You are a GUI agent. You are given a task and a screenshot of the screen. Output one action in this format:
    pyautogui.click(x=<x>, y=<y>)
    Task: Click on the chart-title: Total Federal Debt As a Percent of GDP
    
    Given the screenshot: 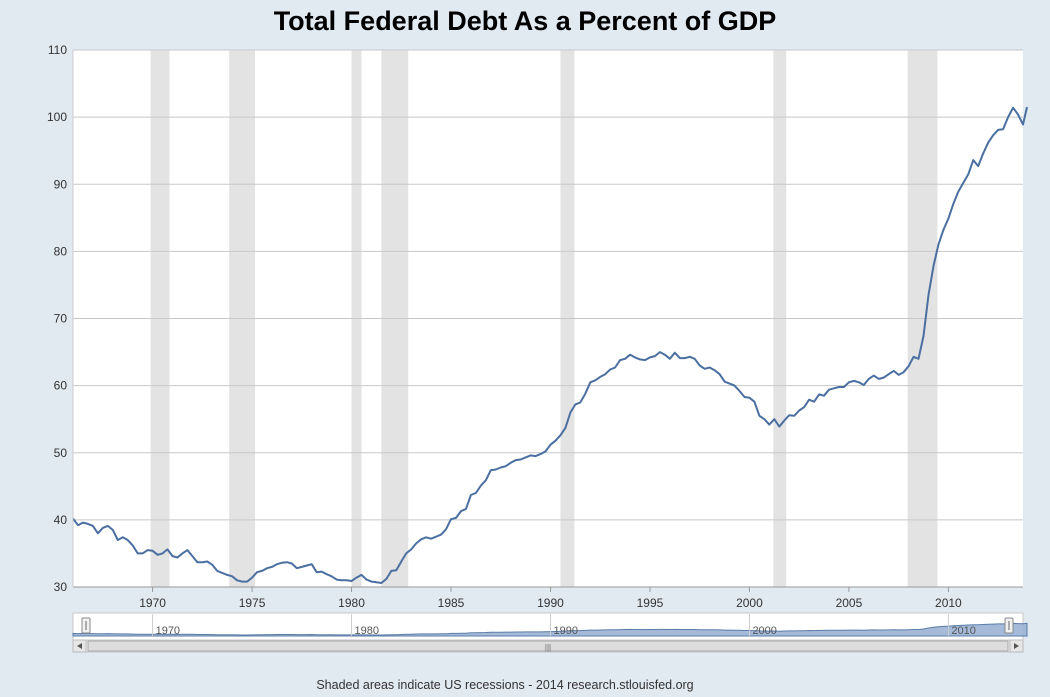 What is the action you would take?
    pyautogui.click(x=525, y=21)
    